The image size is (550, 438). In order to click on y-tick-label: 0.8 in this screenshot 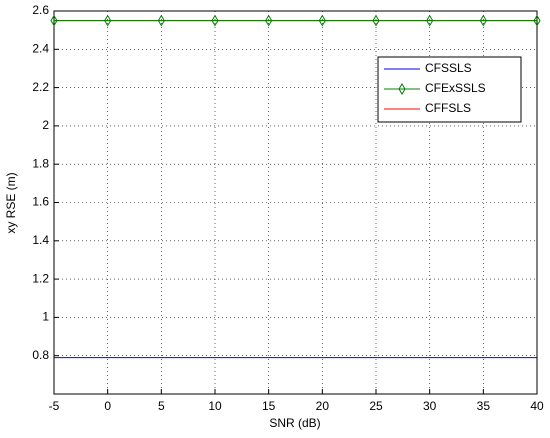, I will do `click(40, 355)`.